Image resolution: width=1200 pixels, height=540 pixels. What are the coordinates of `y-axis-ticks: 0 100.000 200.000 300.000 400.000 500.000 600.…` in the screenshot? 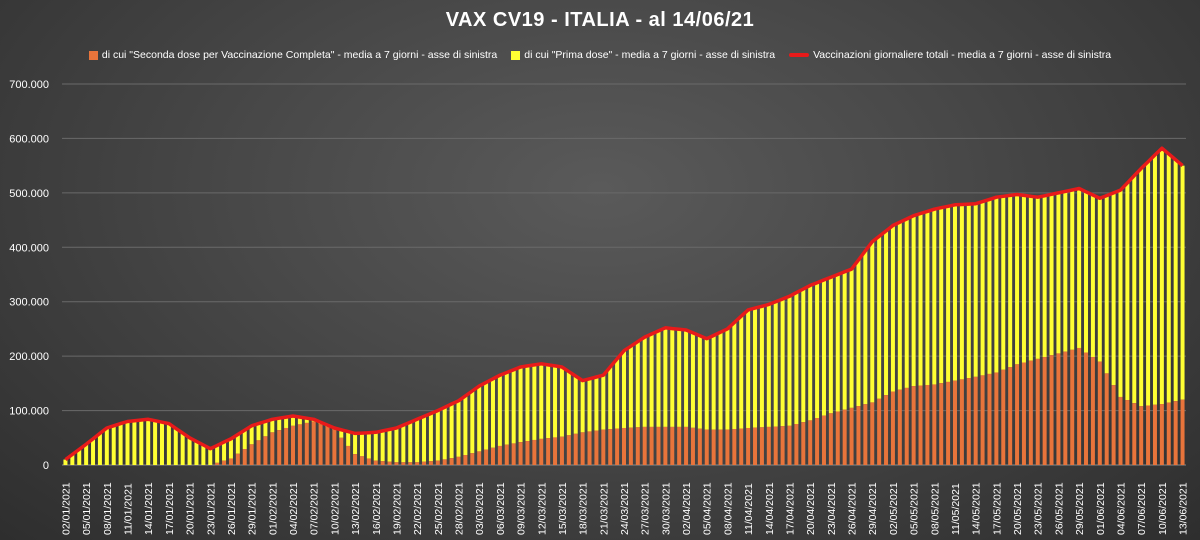 It's located at (29, 275).